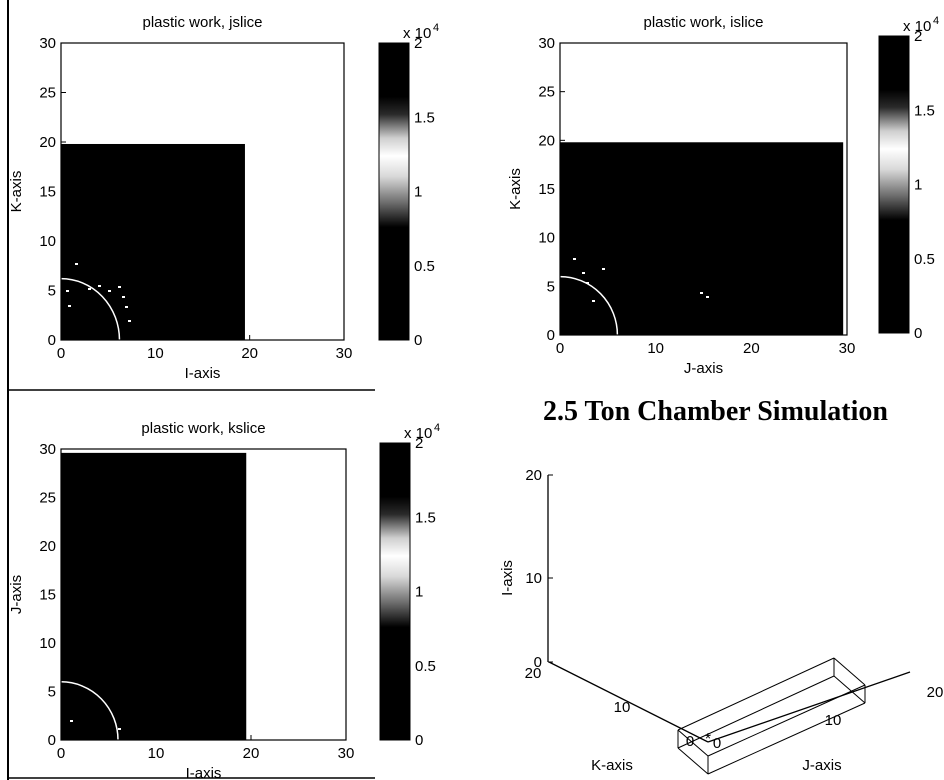 This screenshot has width=944, height=780. I want to click on i-tick-label: 10, so click(533, 578).